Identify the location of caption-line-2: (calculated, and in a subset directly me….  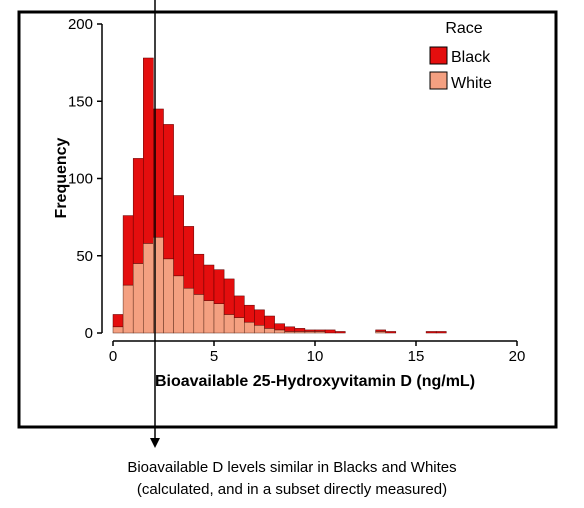
(292, 489).